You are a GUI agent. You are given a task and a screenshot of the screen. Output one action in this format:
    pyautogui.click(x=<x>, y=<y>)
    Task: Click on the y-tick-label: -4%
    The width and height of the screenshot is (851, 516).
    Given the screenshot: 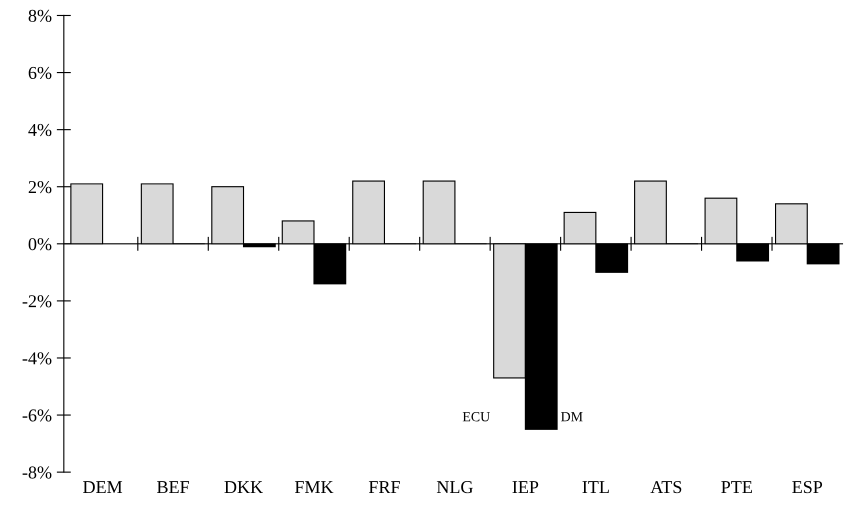 What is the action you would take?
    pyautogui.click(x=37, y=358)
    